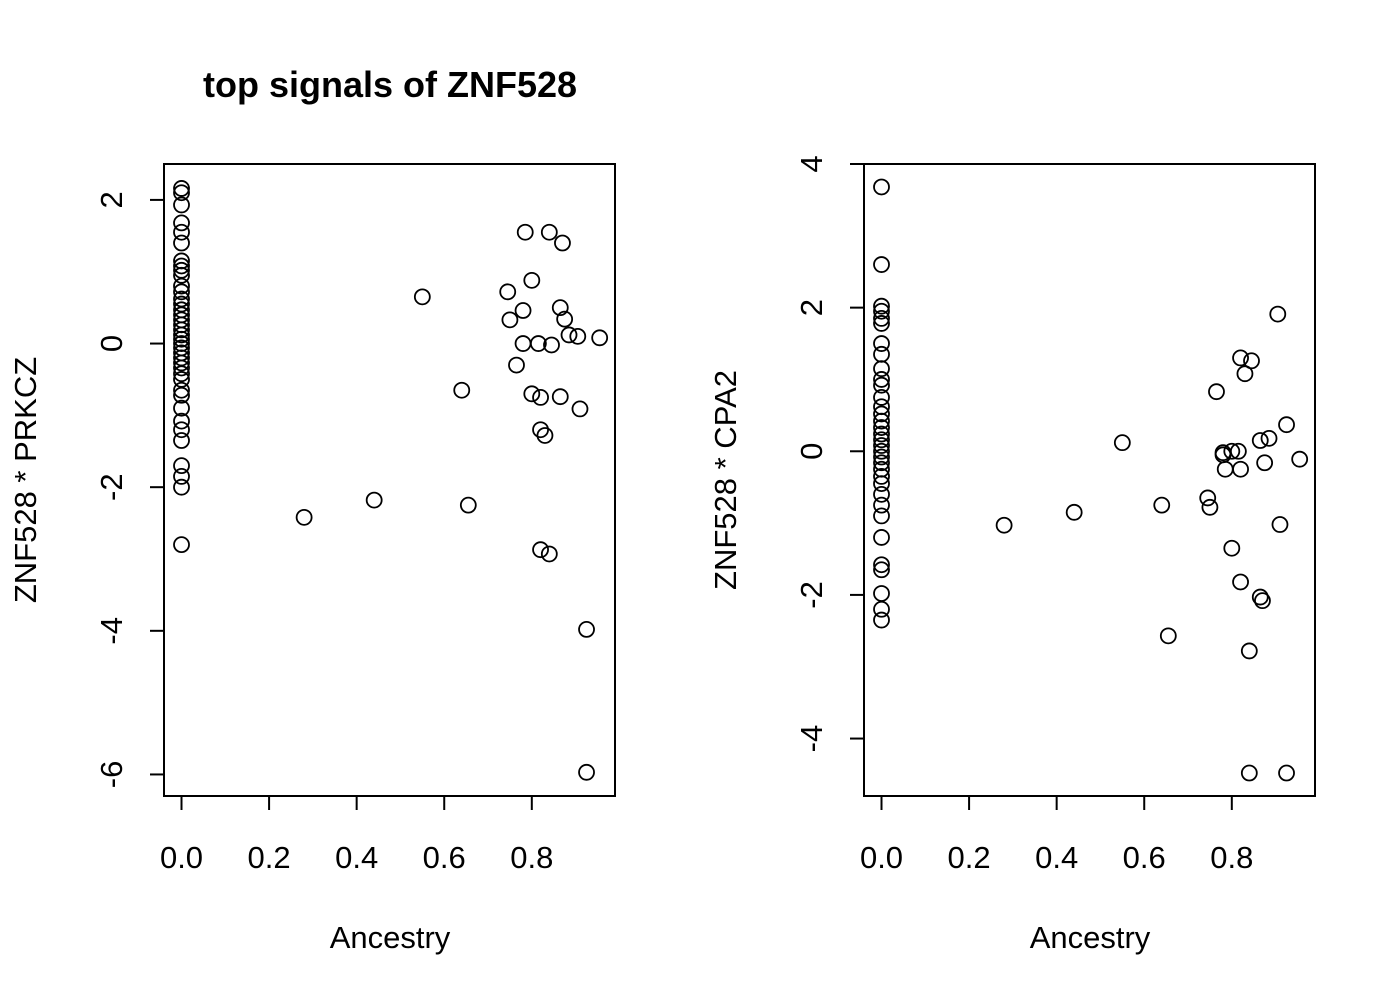 This screenshot has width=1400, height=1005. What do you see at coordinates (811, 595) in the screenshot?
I see `right-y-tick-label: -2` at bounding box center [811, 595].